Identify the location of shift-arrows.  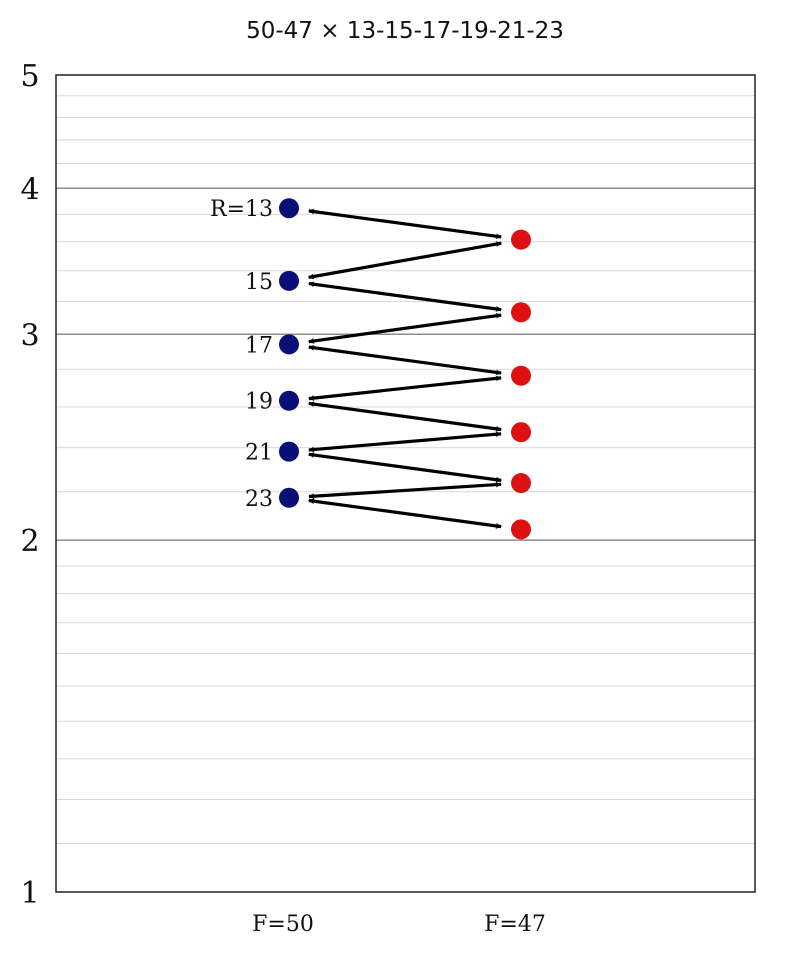
(405, 368).